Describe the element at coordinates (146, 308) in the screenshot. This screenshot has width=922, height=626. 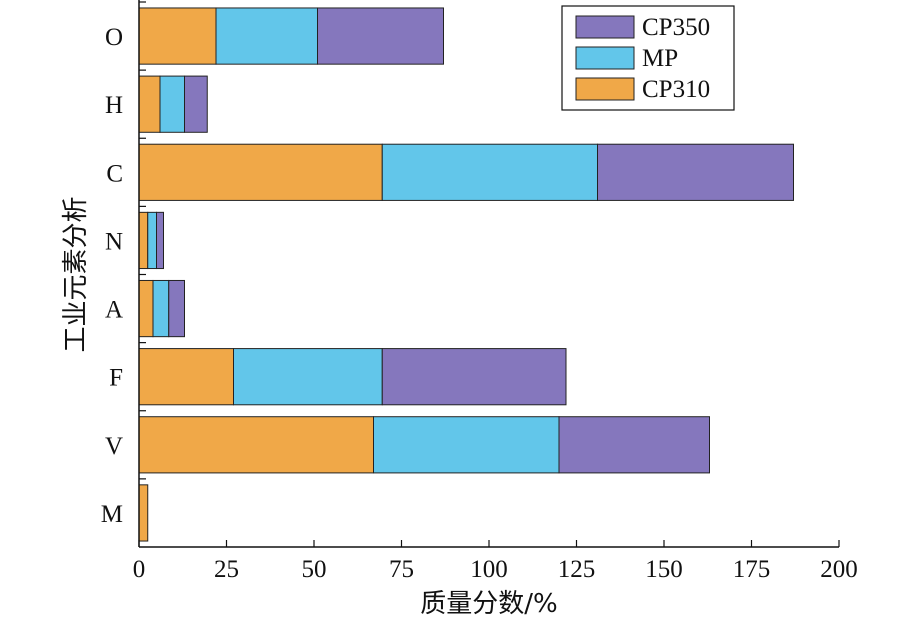
I see `bar-A-cp310` at that location.